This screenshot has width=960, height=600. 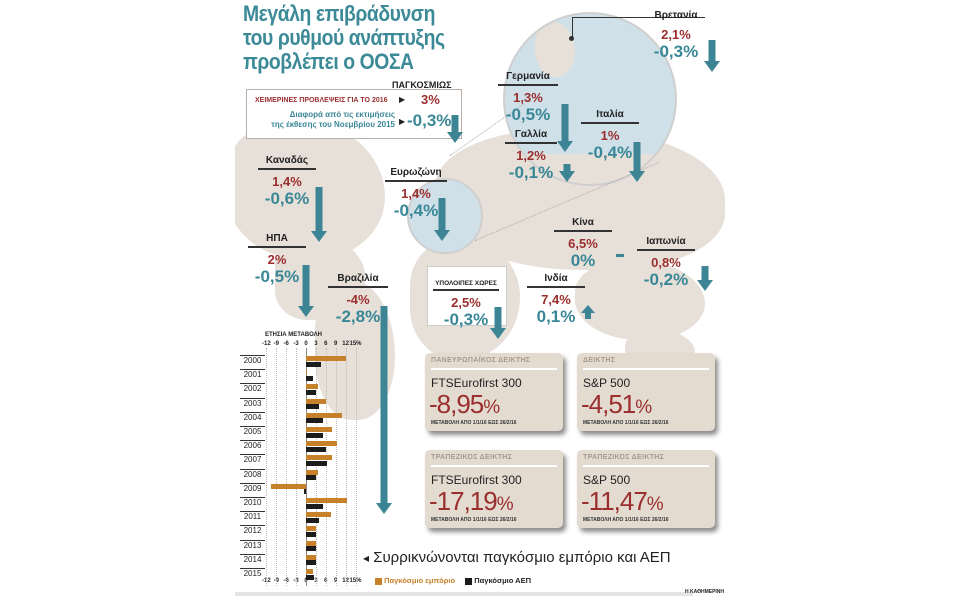 What do you see at coordinates (590, 99) in the screenshot?
I see `europe-zoom-globe` at bounding box center [590, 99].